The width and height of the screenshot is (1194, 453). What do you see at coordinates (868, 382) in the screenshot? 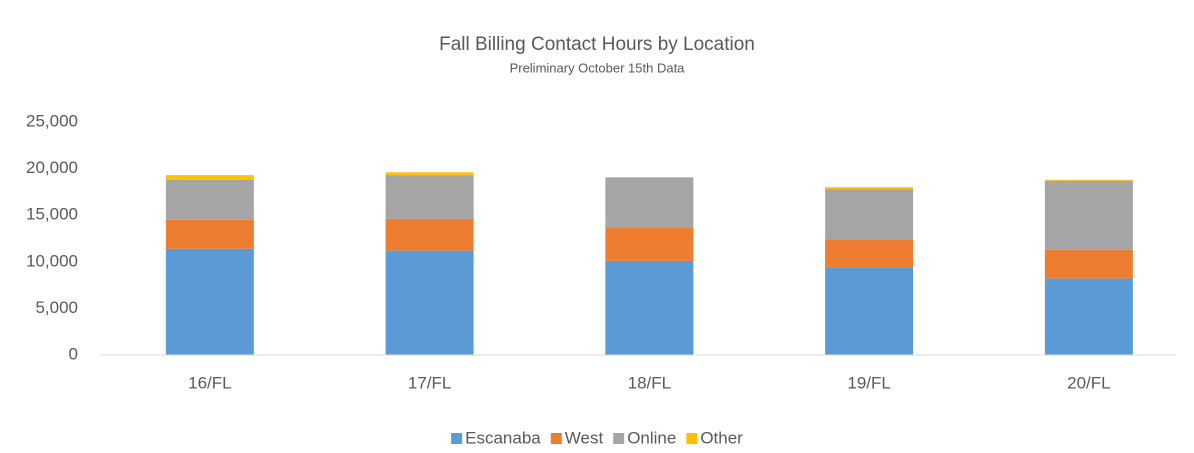
I see `x-tick-label: 19/FL` at bounding box center [868, 382].